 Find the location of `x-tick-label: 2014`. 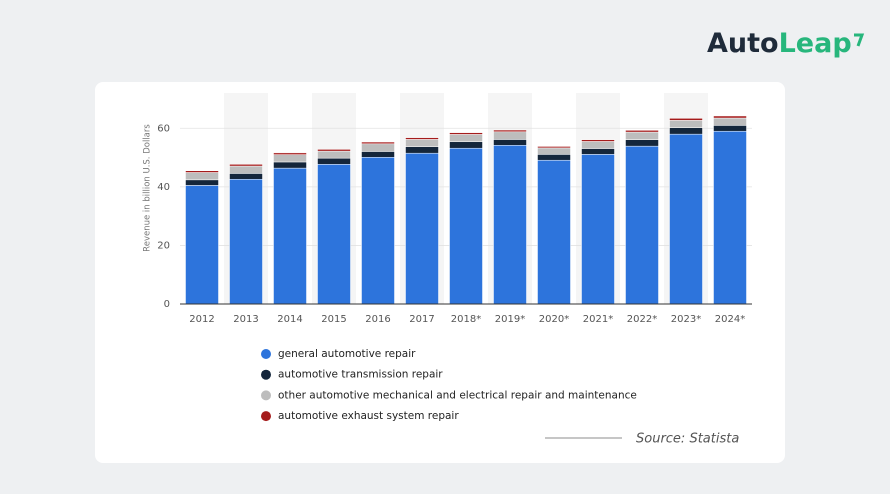

x-tick-label: 2014 is located at coordinates (289, 319).